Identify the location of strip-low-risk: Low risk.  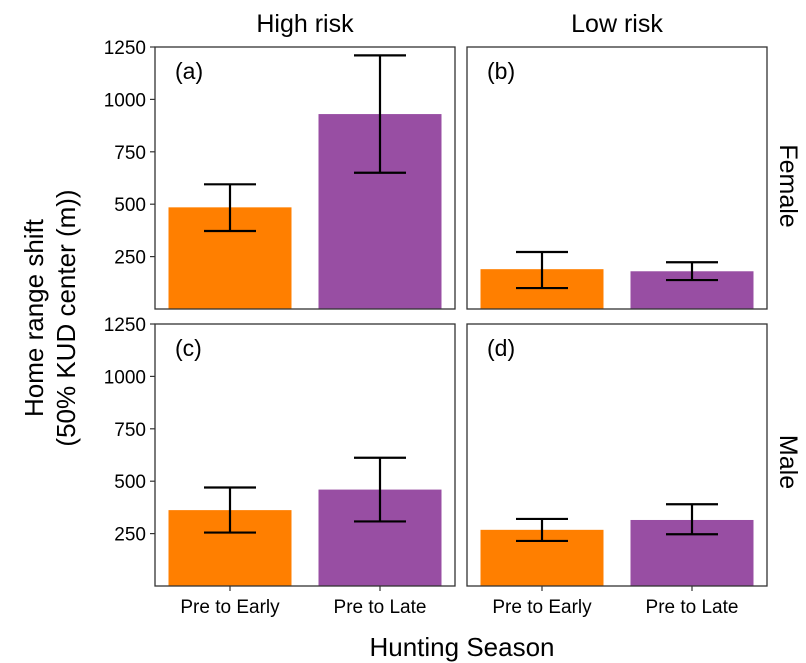
(617, 24).